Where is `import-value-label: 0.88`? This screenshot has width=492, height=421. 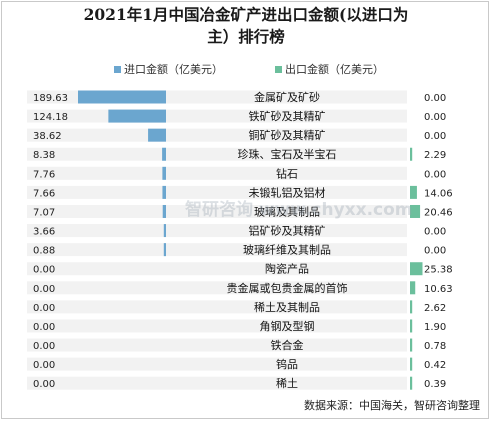
import-value-label: 0.88 is located at coordinates (44, 251).